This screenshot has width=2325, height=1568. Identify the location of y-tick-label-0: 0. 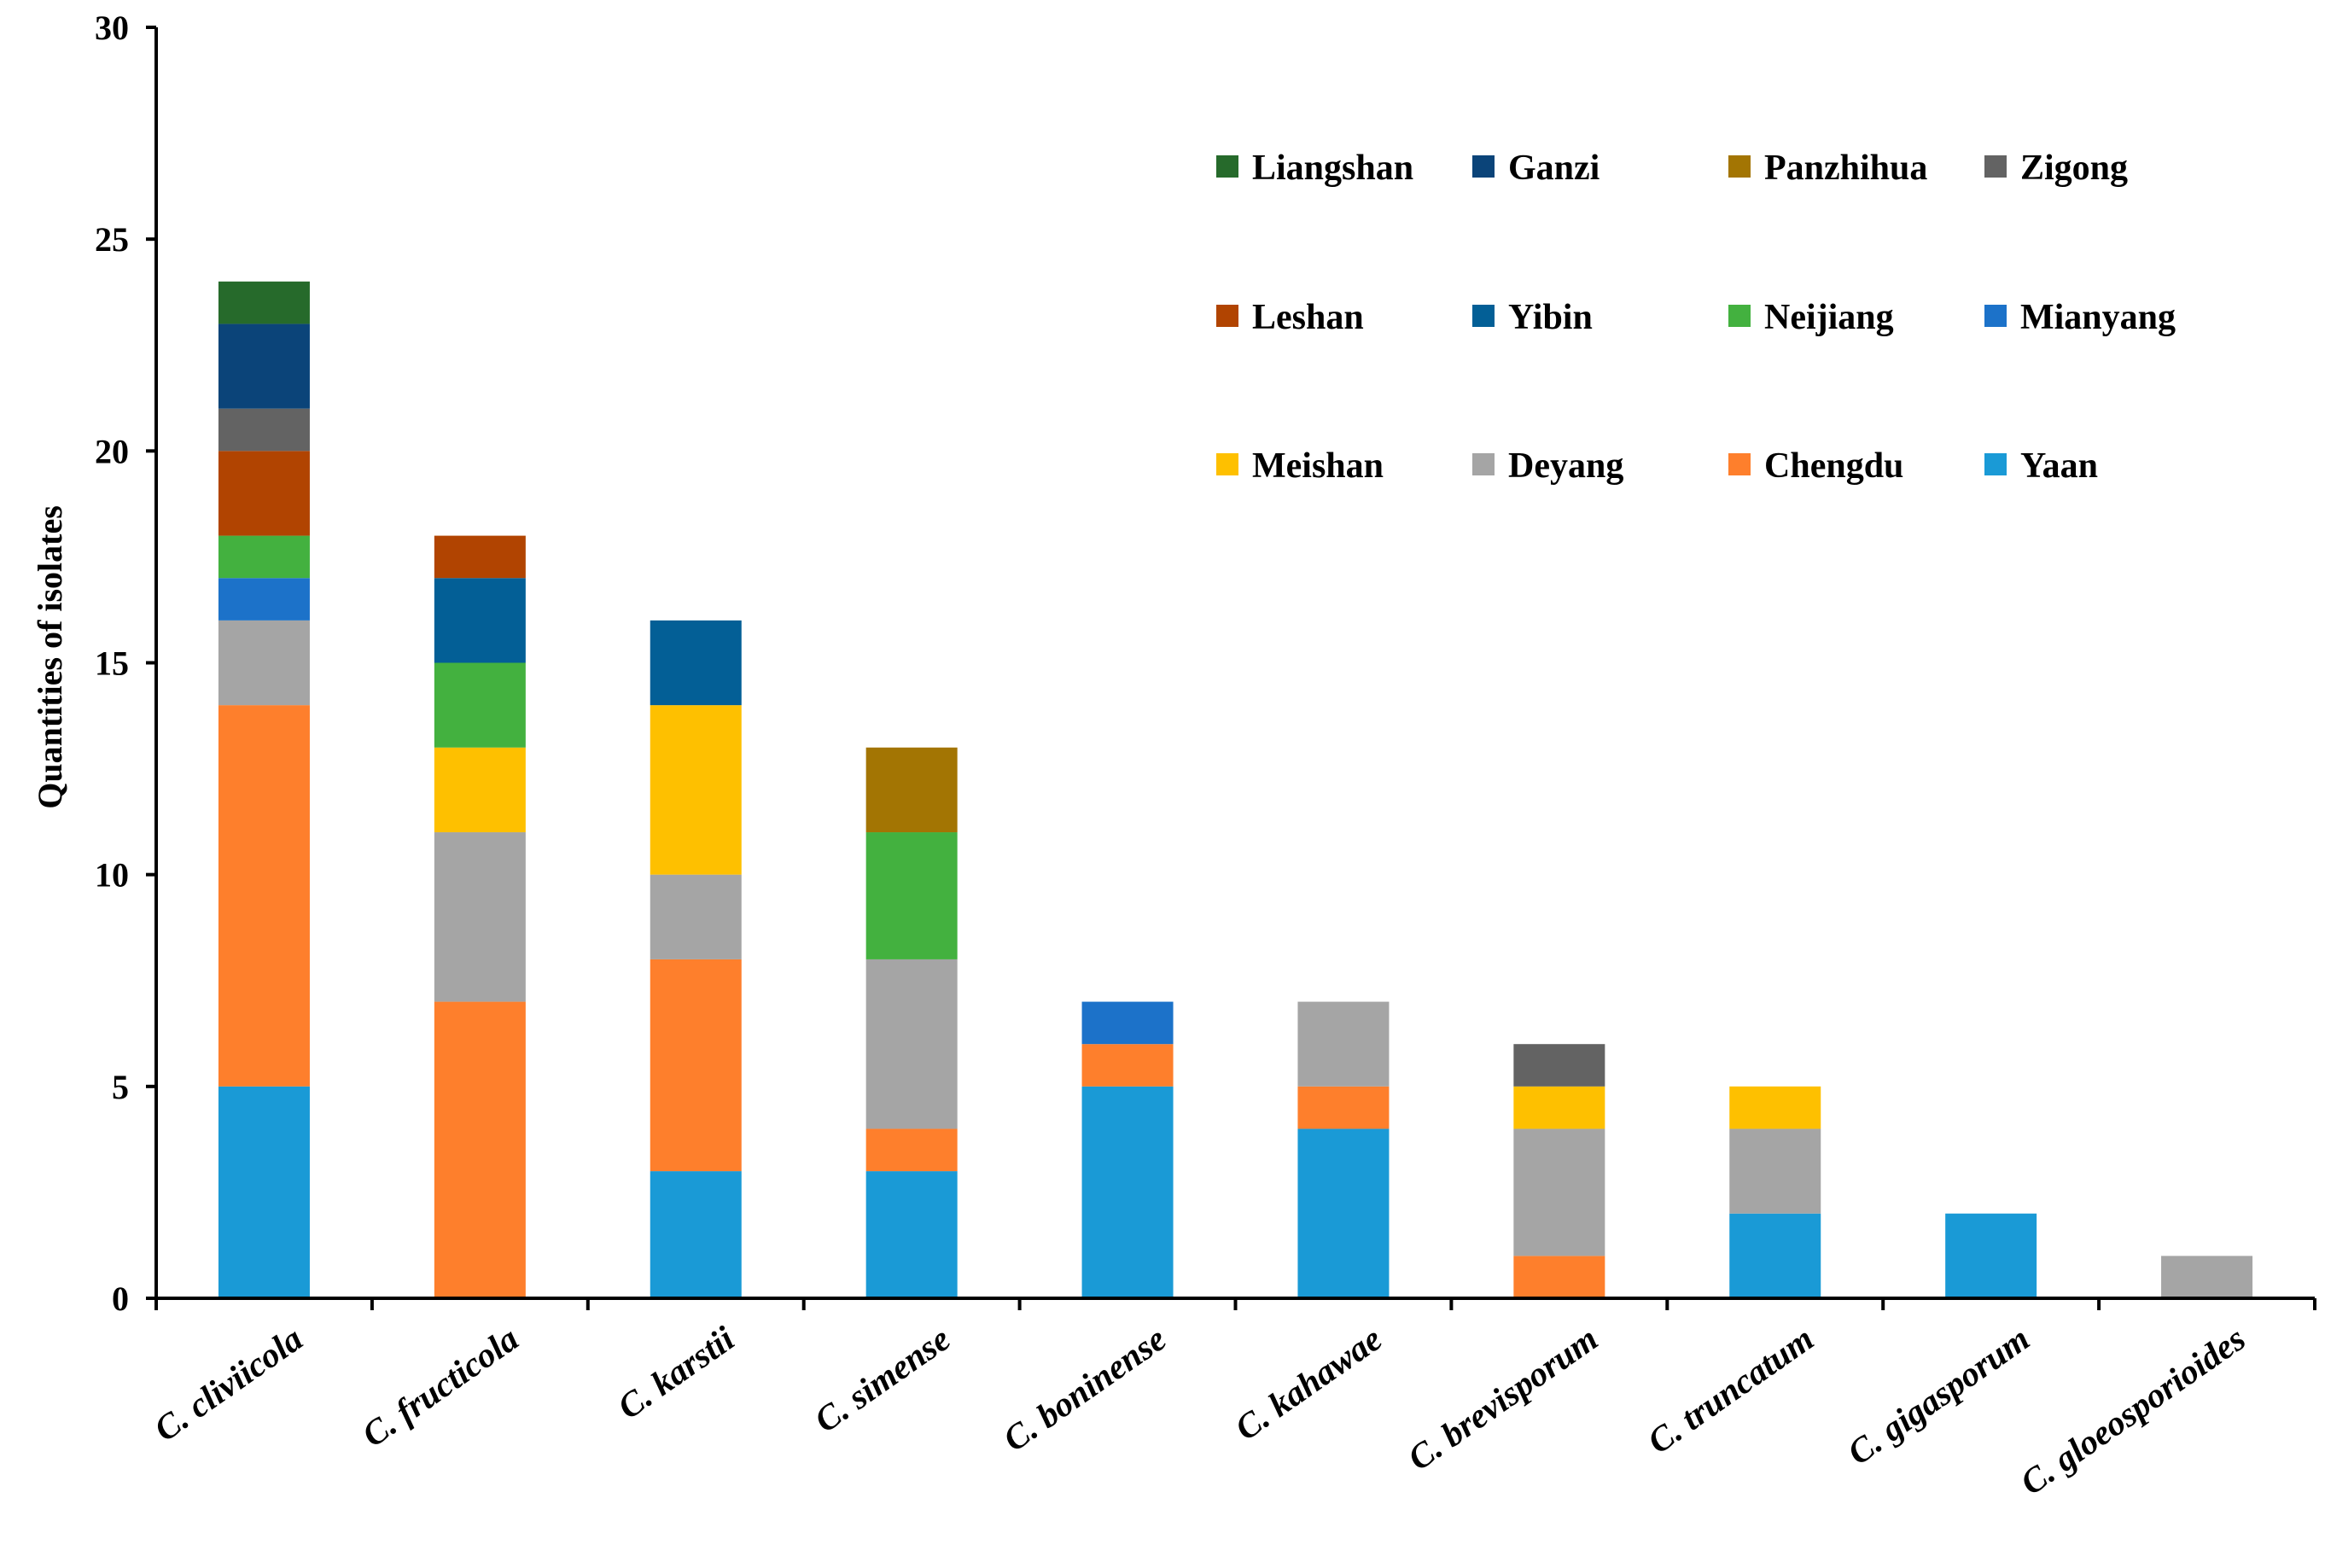
(121, 1298).